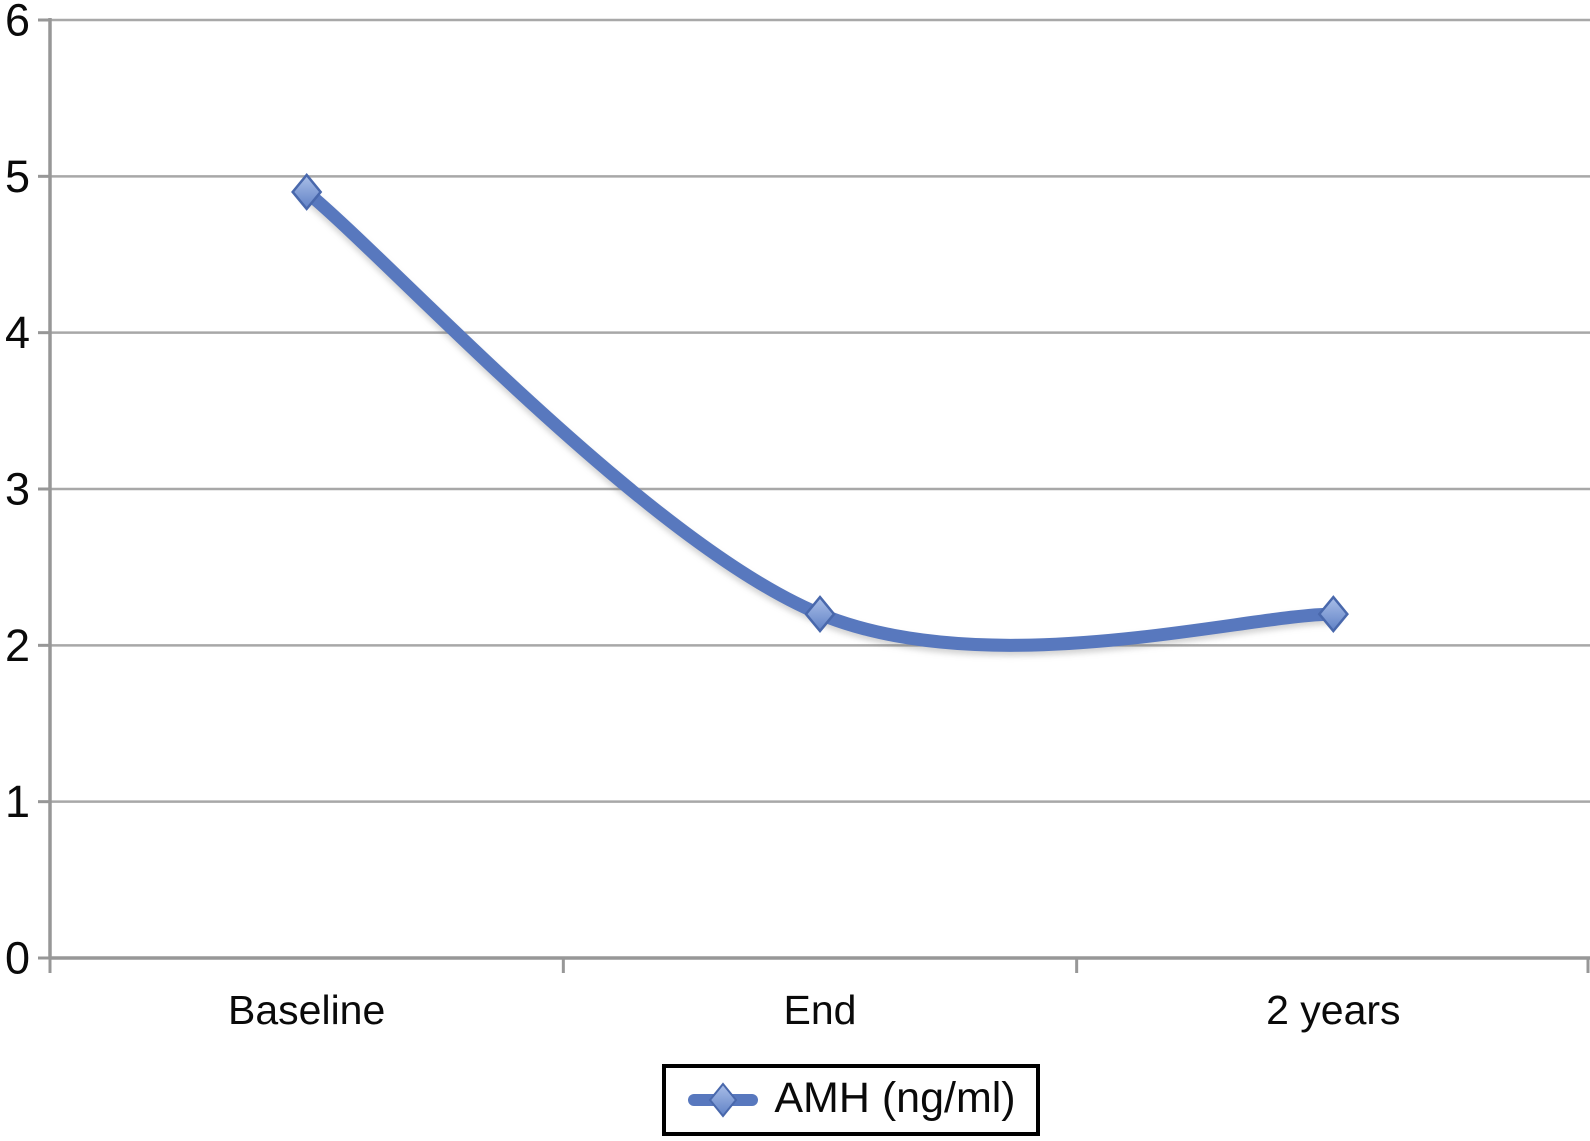  Describe the element at coordinates (17, 958) in the screenshot. I see `y-axis-tick-label: 0` at that location.